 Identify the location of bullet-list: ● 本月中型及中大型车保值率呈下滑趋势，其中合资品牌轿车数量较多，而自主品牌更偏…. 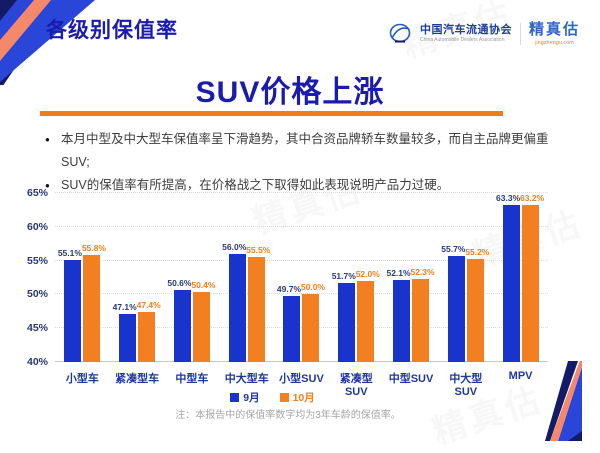
(304, 162).